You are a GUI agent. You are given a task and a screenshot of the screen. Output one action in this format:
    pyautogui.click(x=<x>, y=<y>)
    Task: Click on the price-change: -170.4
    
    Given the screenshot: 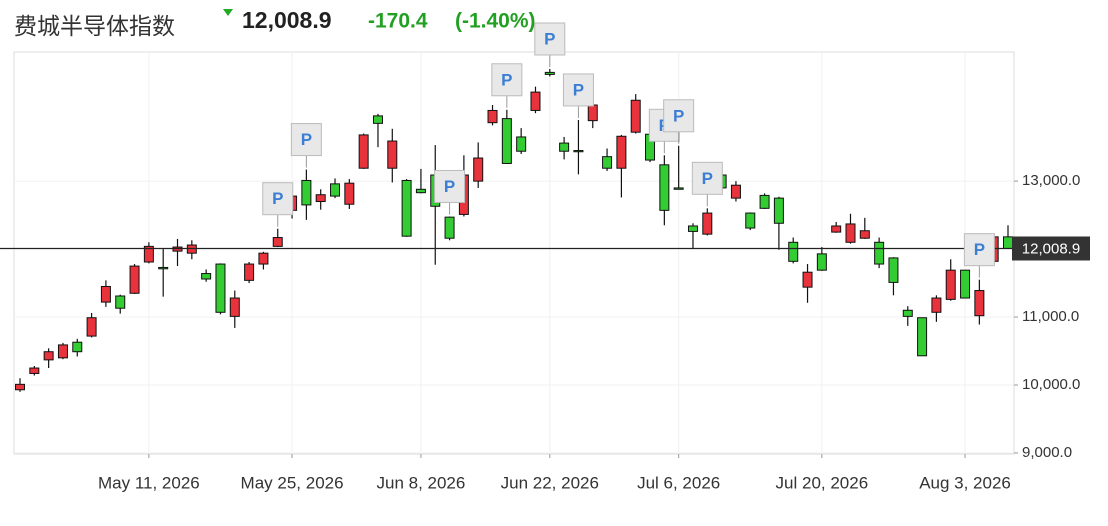 What is the action you would take?
    pyautogui.click(x=398, y=21)
    